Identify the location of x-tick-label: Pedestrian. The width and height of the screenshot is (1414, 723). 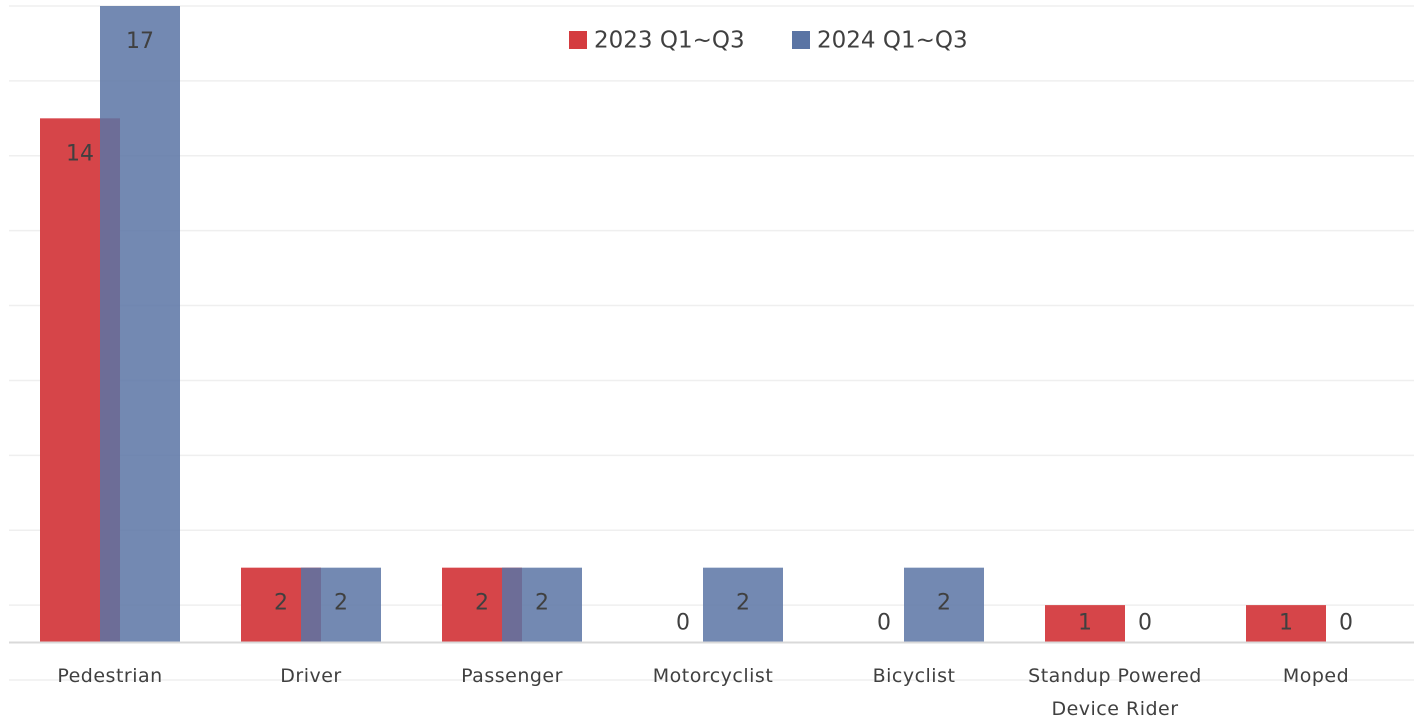
(110, 676).